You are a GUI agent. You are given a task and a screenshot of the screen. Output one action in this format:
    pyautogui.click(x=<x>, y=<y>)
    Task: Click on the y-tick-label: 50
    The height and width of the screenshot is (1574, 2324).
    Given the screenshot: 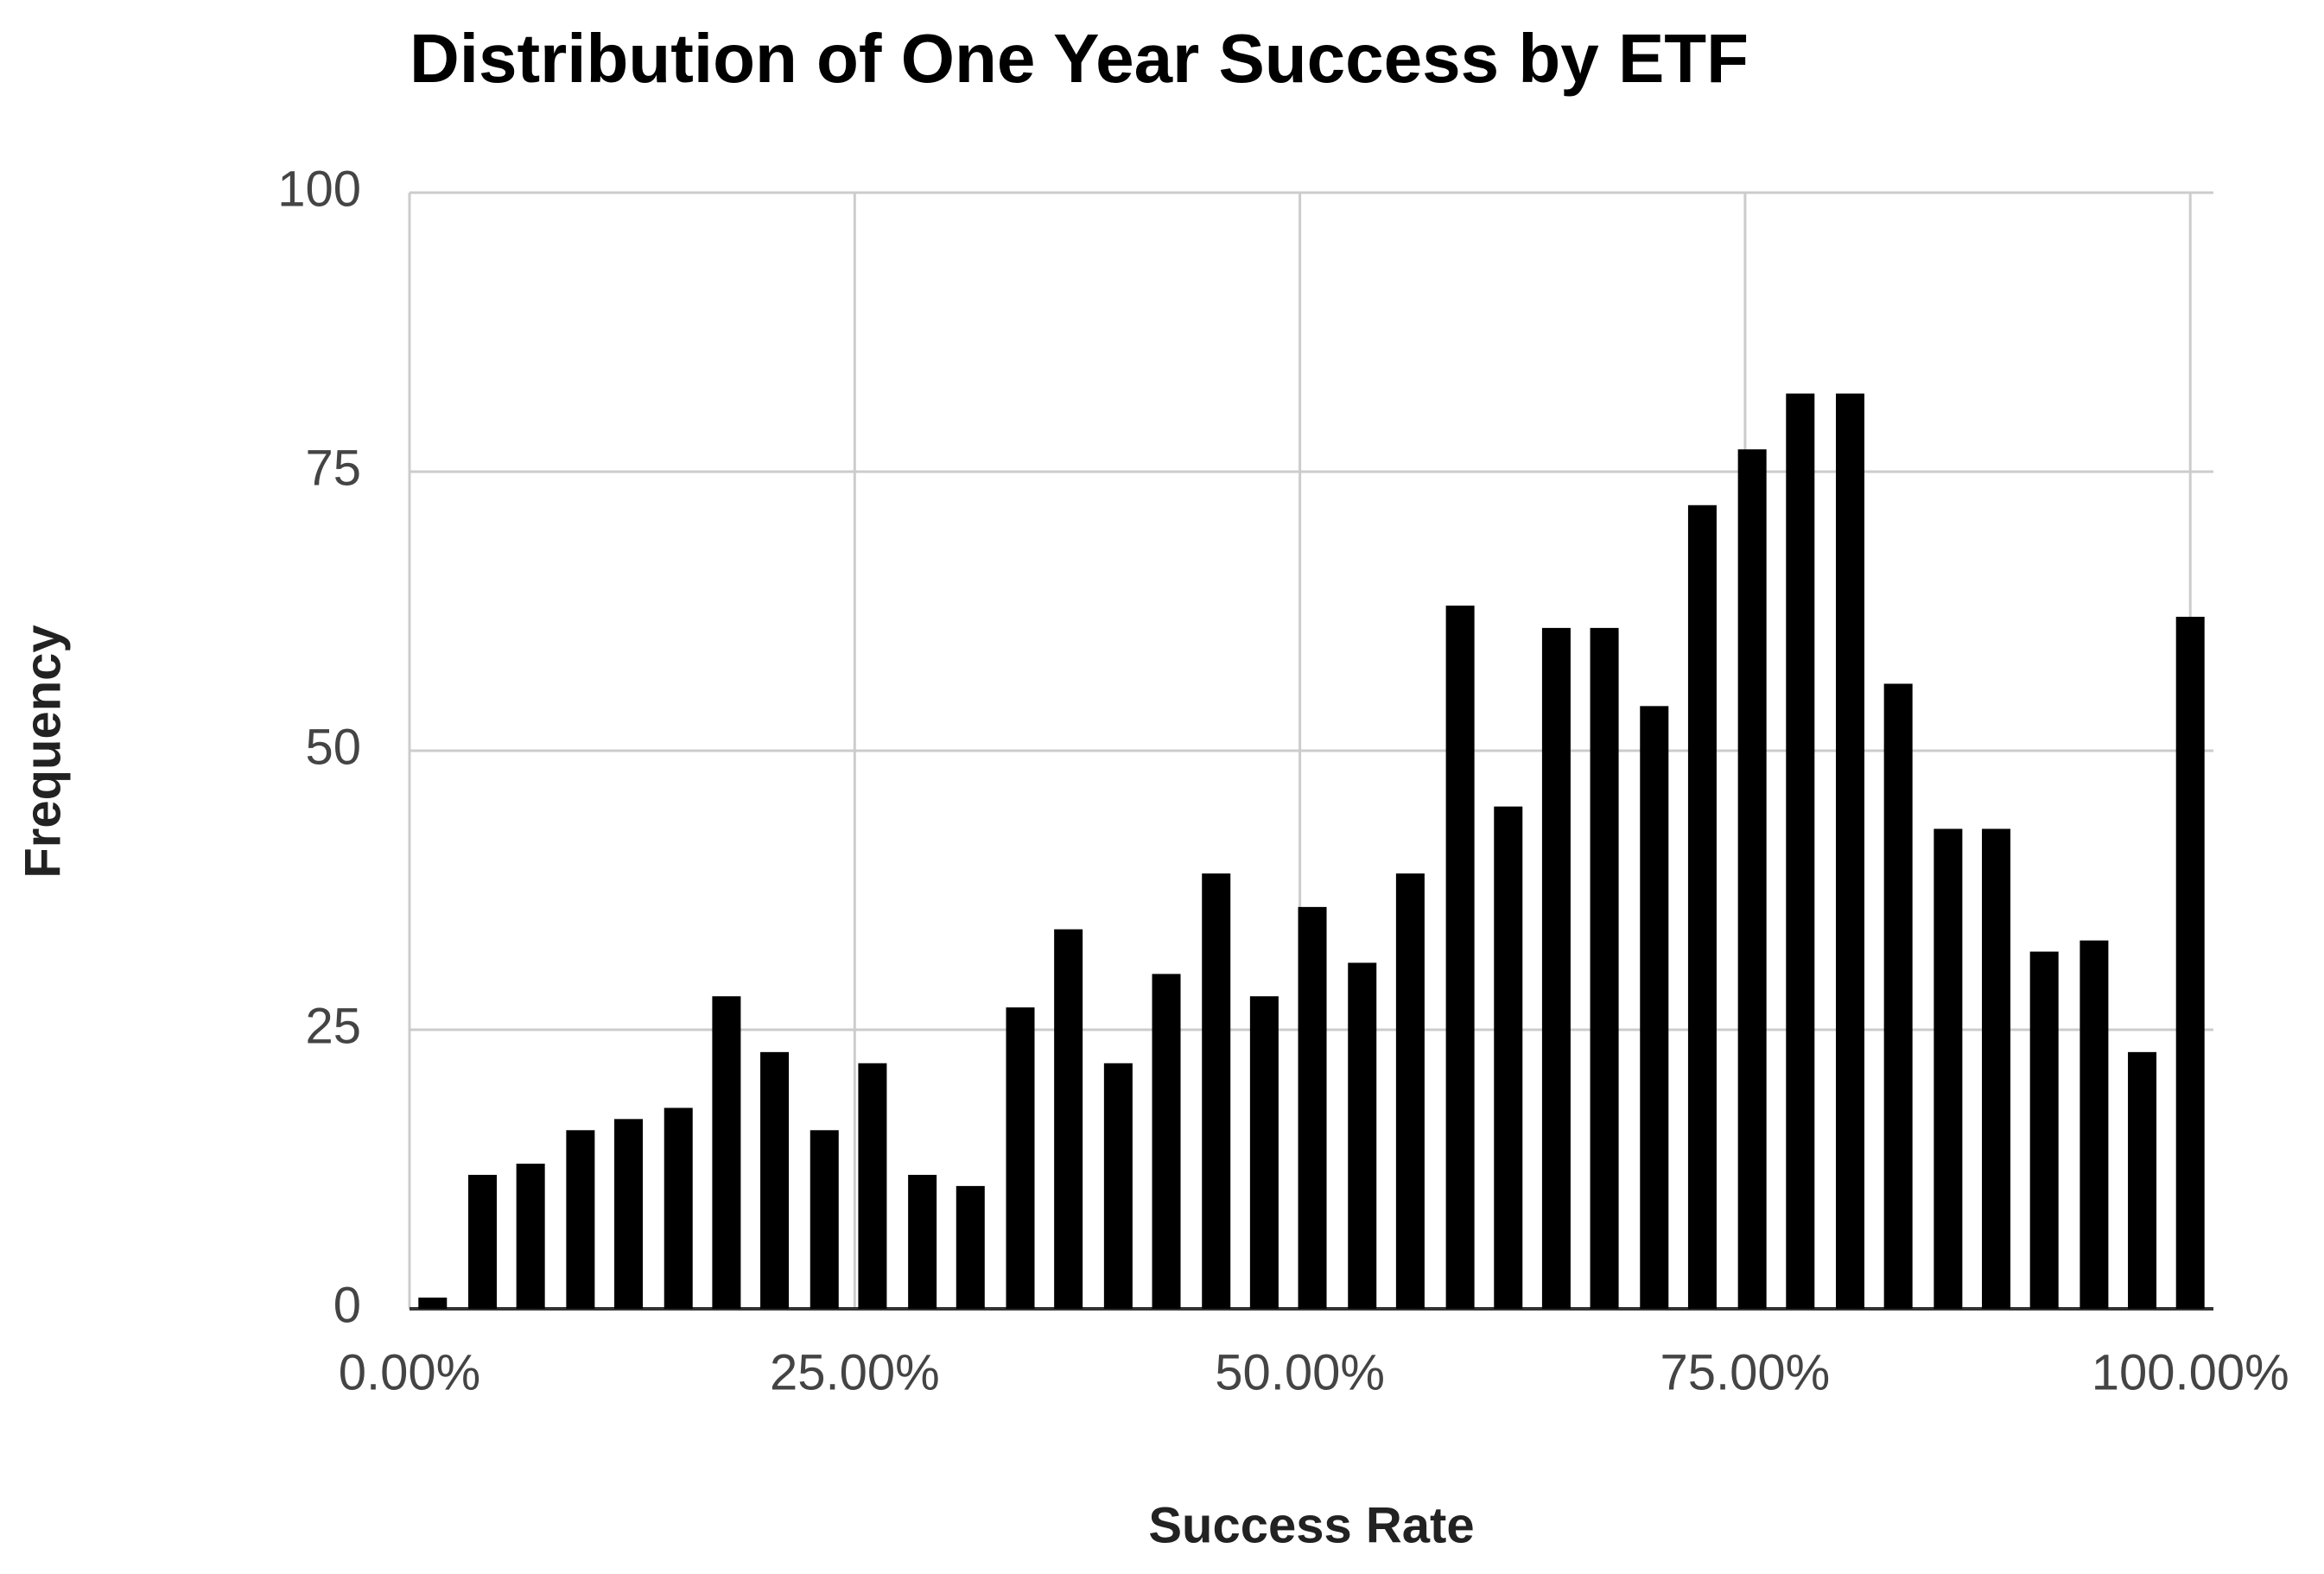 What is the action you would take?
    pyautogui.click(x=333, y=747)
    